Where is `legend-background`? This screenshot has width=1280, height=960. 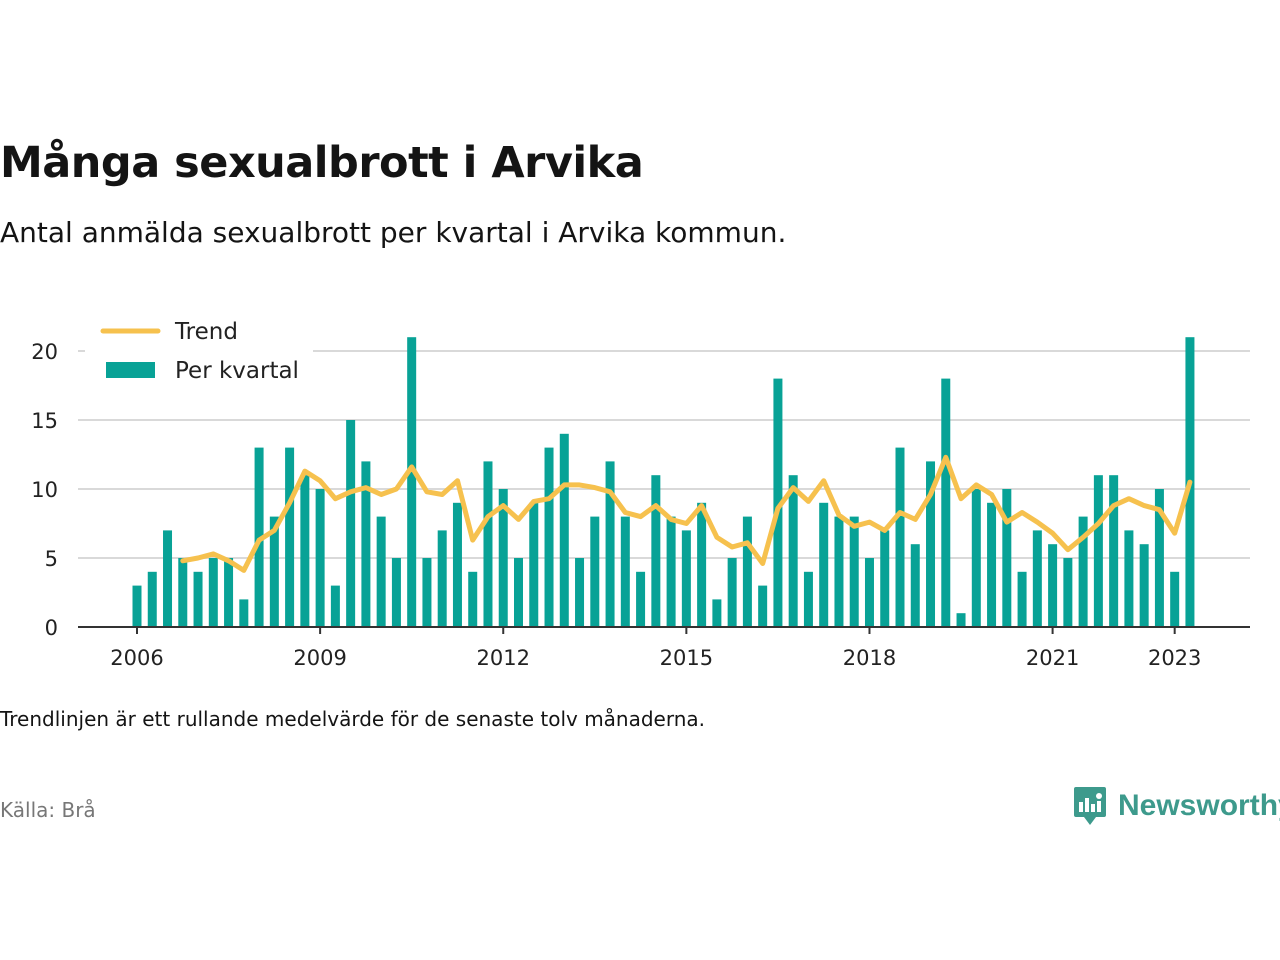
legend-background is located at coordinates (199, 355).